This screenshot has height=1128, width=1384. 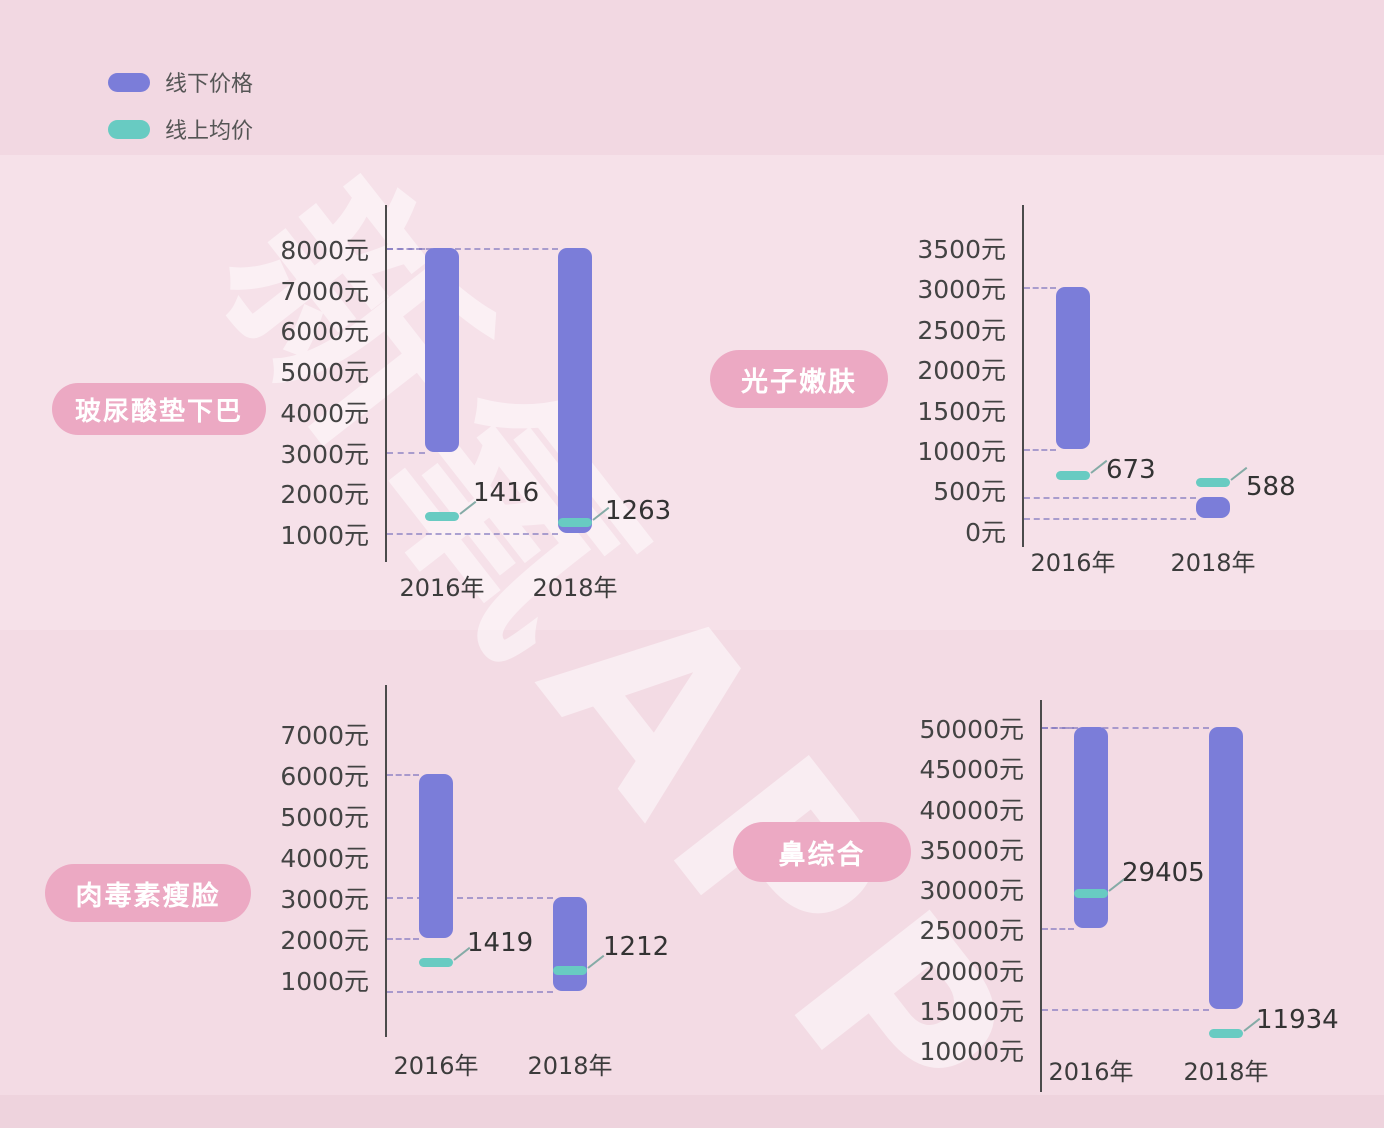 I want to click on botox-category-2016年: 2016年, so click(x=436, y=1066).